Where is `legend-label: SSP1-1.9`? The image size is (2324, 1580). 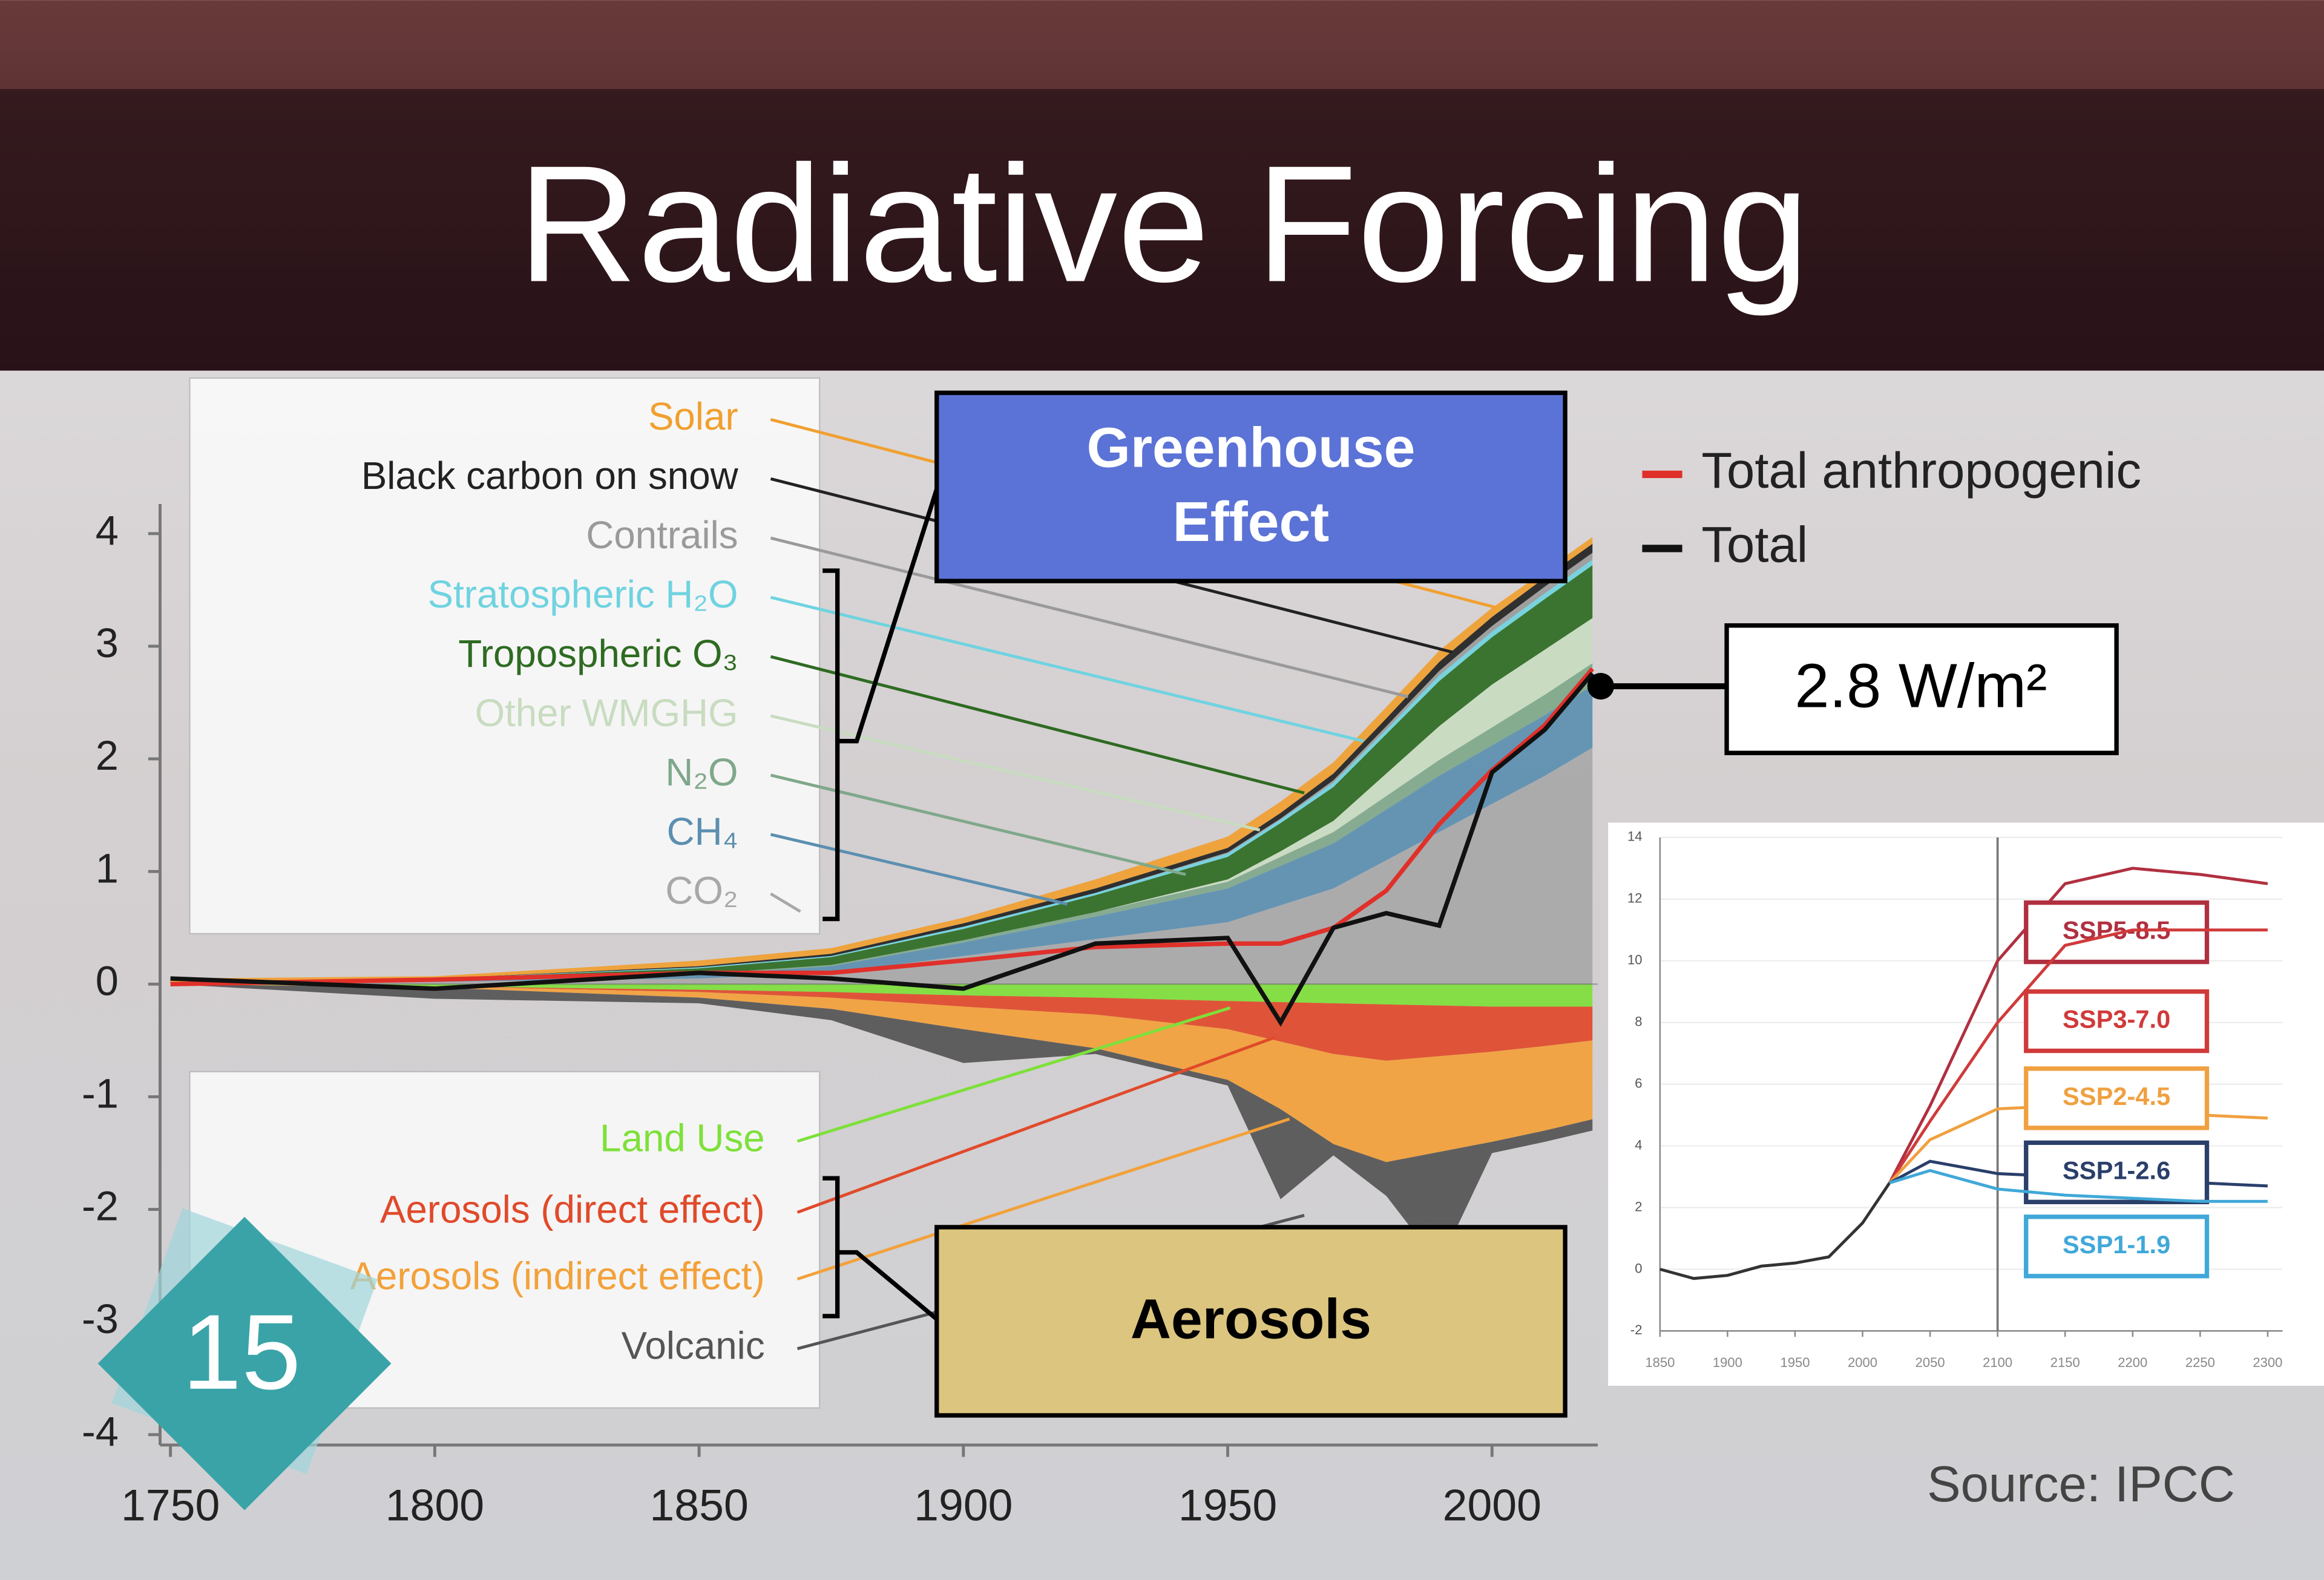
legend-label: SSP1-1.9 is located at coordinates (2116, 1244).